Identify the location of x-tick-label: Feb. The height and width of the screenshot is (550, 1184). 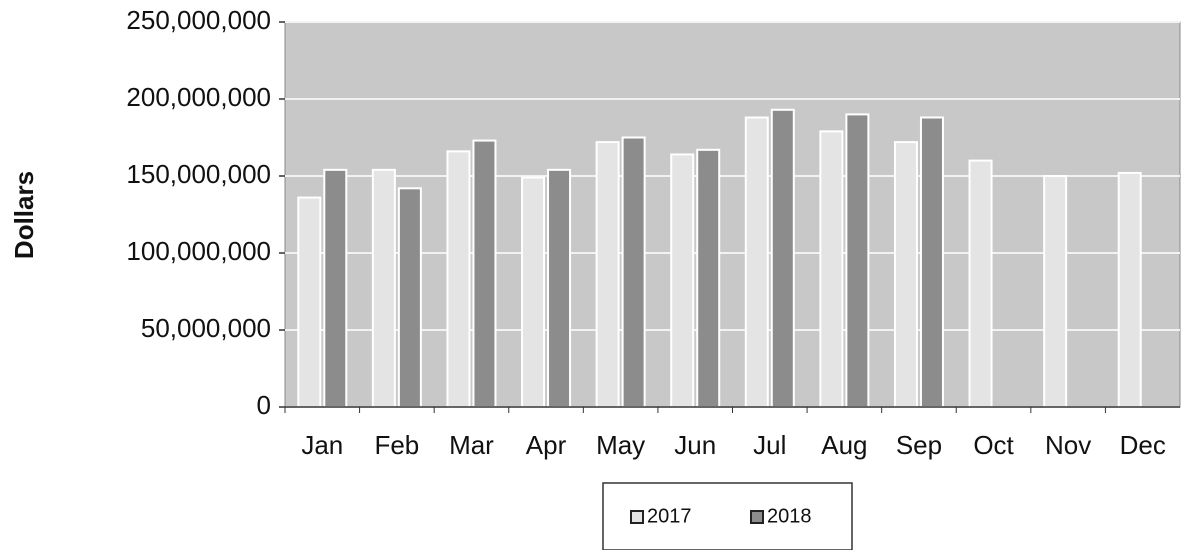
(396, 445).